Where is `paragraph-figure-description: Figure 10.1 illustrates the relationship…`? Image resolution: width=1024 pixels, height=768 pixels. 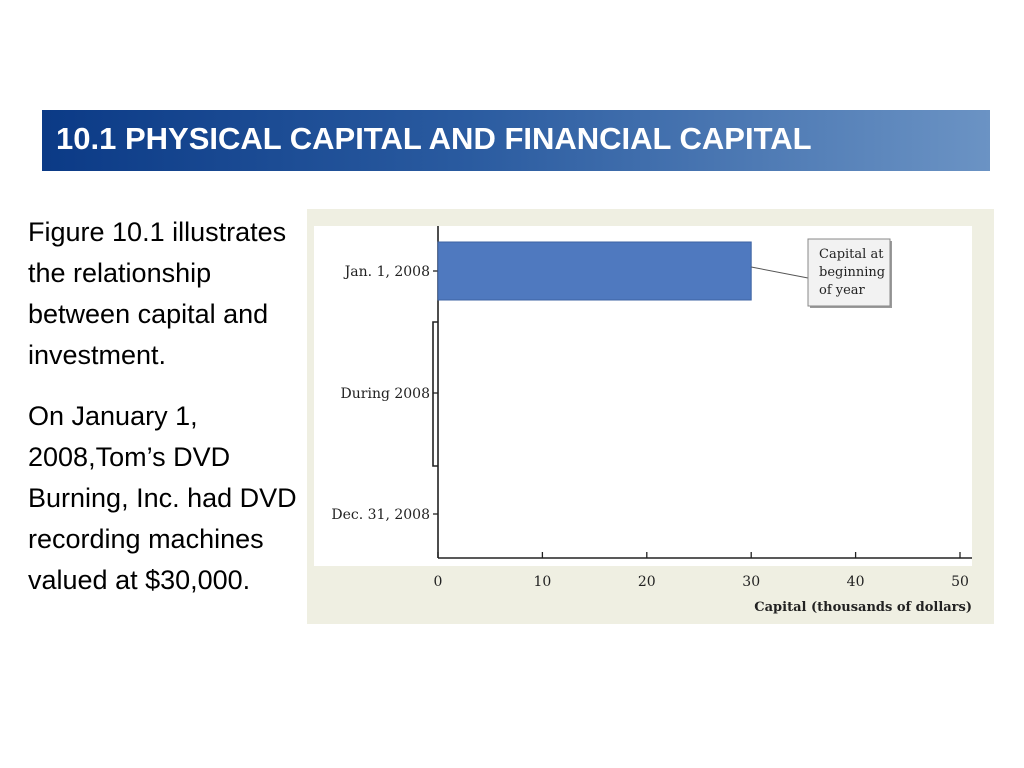
paragraph-figure-description: Figure 10.1 illustrates the relationship… is located at coordinates (157, 293).